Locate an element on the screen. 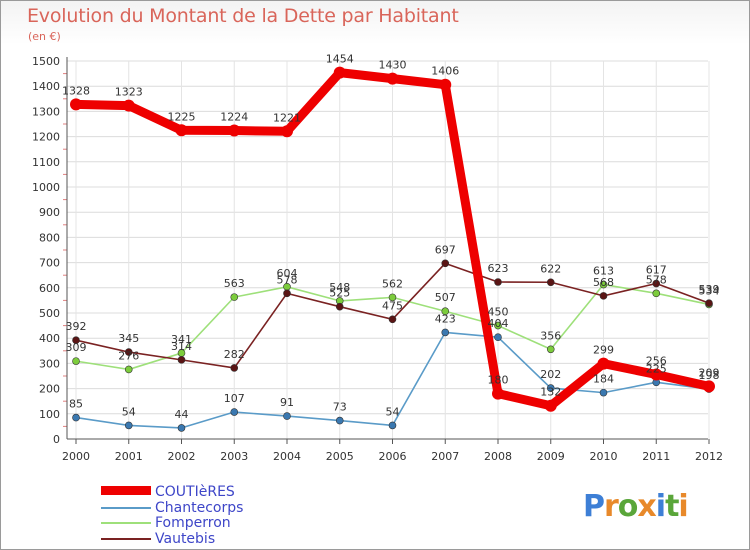 Image resolution: width=750 pixels, height=550 pixels. data-label: 107 is located at coordinates (234, 398).